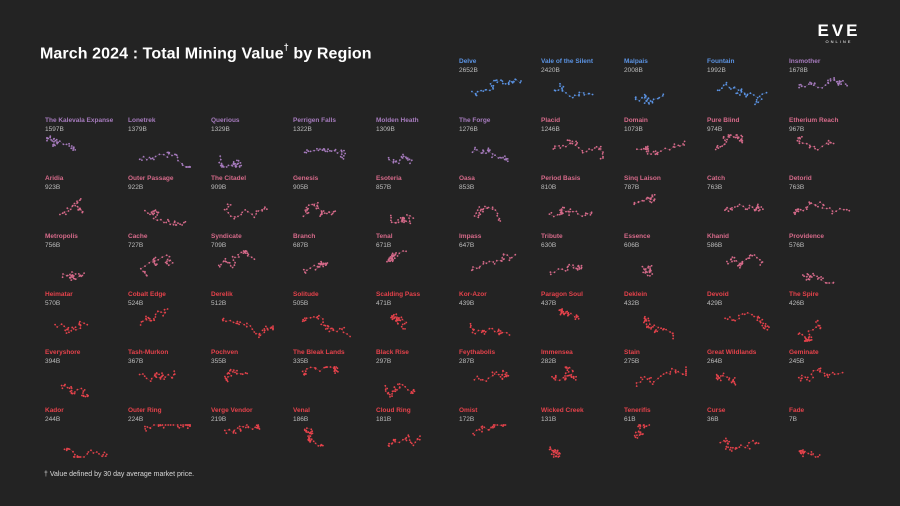  Describe the element at coordinates (748, 317) in the screenshot. I see `region-devoid: Devoid 429B` at that location.